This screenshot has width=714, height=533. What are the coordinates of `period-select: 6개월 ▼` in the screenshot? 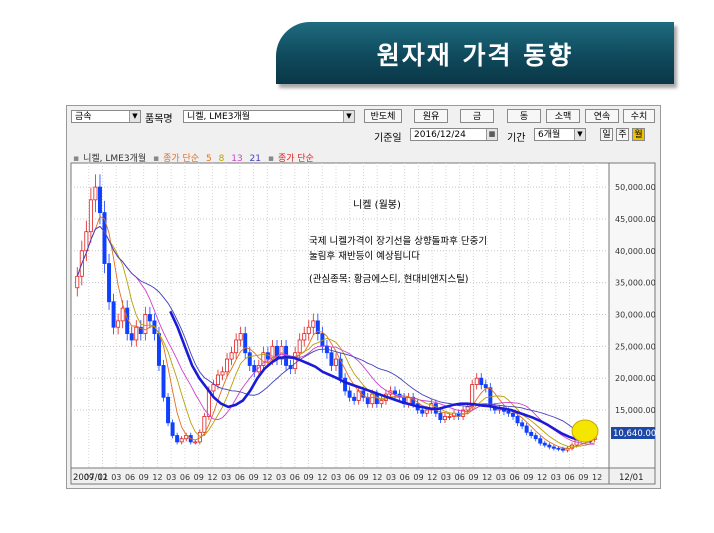 It's located at (560, 134).